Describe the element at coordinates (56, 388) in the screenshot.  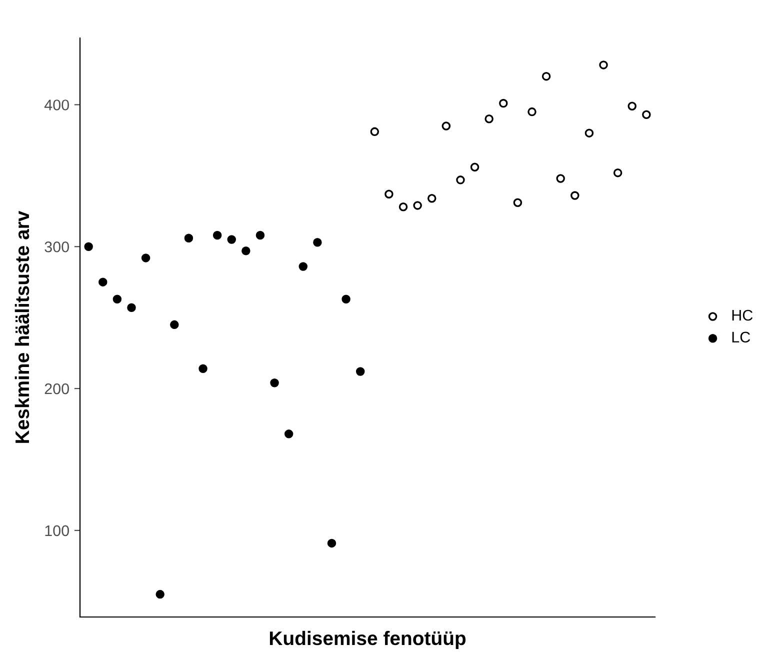
I see `y-tick-label: 200` at that location.